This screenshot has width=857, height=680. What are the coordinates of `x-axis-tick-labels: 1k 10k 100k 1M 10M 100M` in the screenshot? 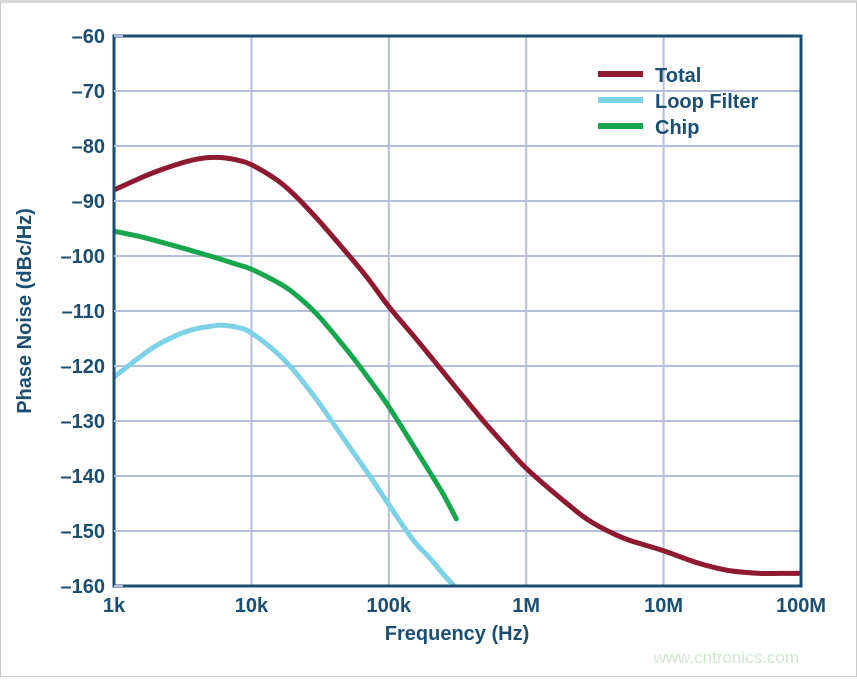 It's located at (464, 606).